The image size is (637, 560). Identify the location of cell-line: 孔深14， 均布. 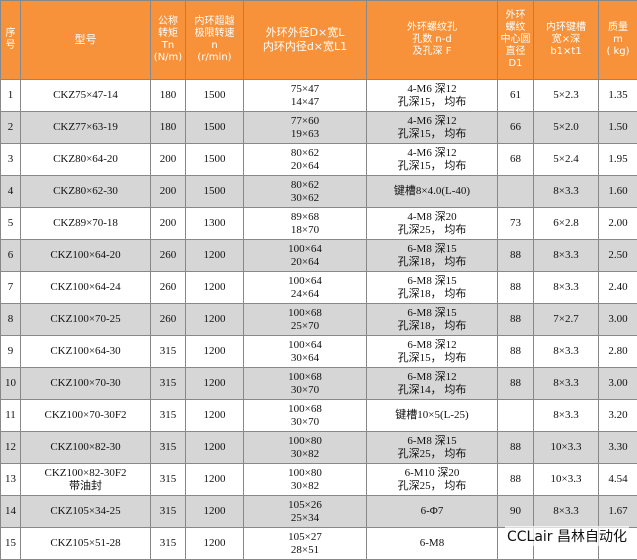
(432, 389).